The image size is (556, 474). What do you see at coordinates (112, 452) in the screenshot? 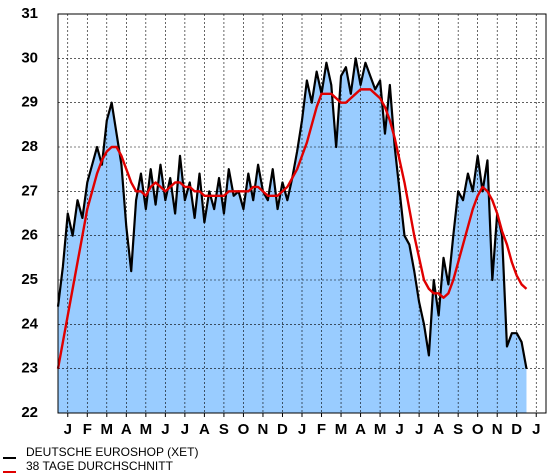
I see `legend-label: DEUTSCHE EUROSHOP (XET)` at bounding box center [112, 452].